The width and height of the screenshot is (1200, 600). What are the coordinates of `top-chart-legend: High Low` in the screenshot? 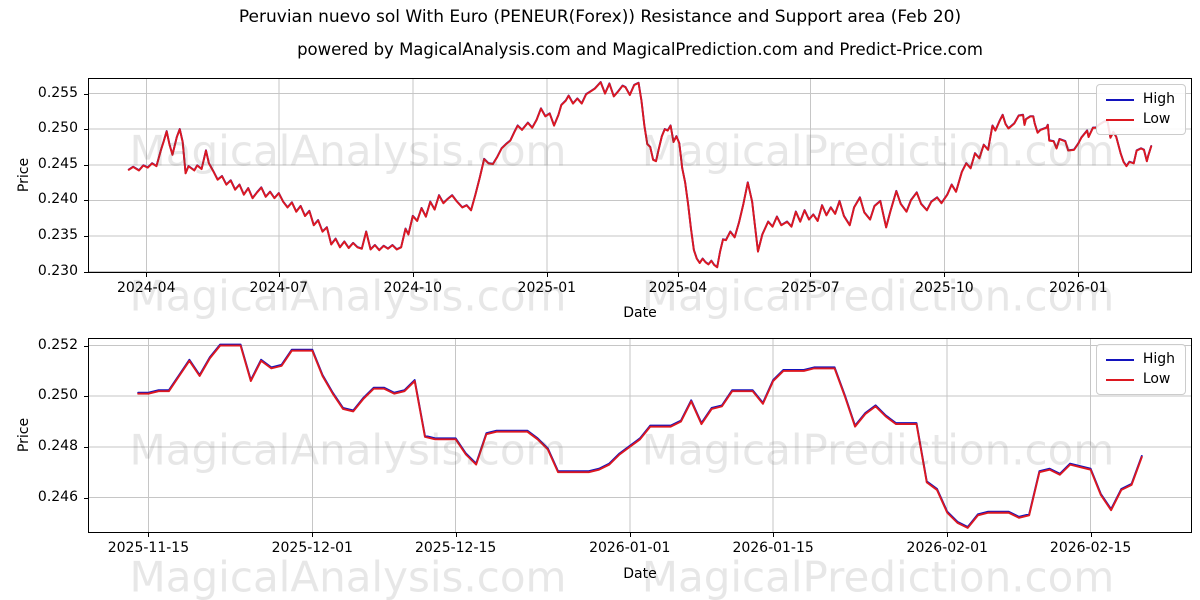 It's located at (1140, 109).